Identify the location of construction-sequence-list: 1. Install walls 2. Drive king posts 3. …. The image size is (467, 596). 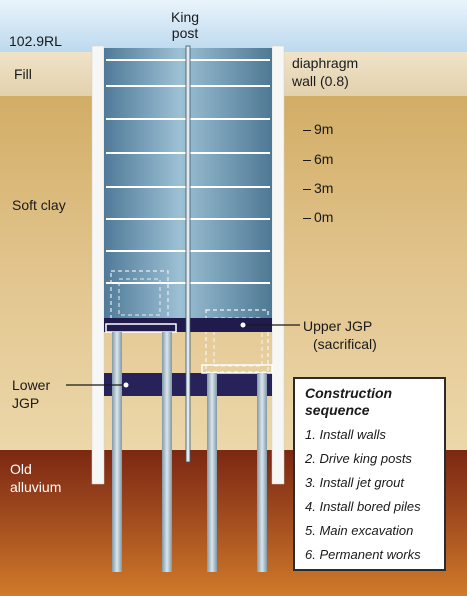
(370, 495).